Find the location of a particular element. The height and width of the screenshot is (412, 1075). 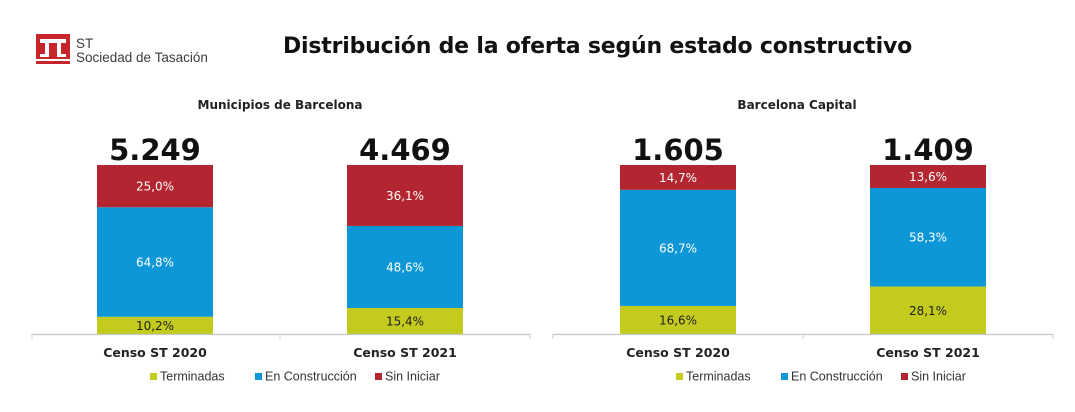

data-label: 68,7% is located at coordinates (678, 248).